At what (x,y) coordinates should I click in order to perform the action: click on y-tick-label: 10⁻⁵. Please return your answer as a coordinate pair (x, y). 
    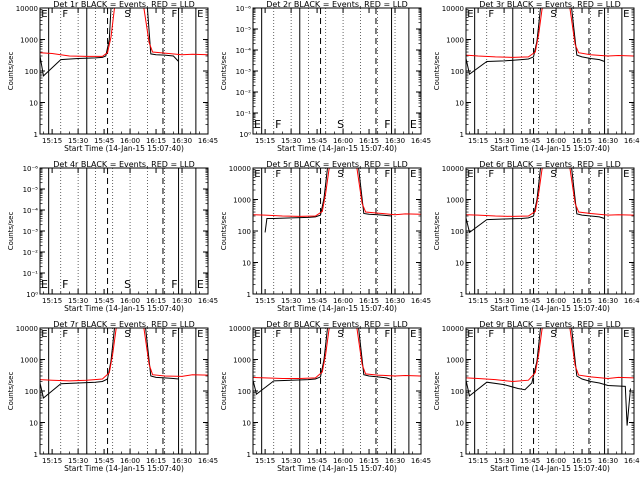
    Looking at the image, I should click on (31, 190).